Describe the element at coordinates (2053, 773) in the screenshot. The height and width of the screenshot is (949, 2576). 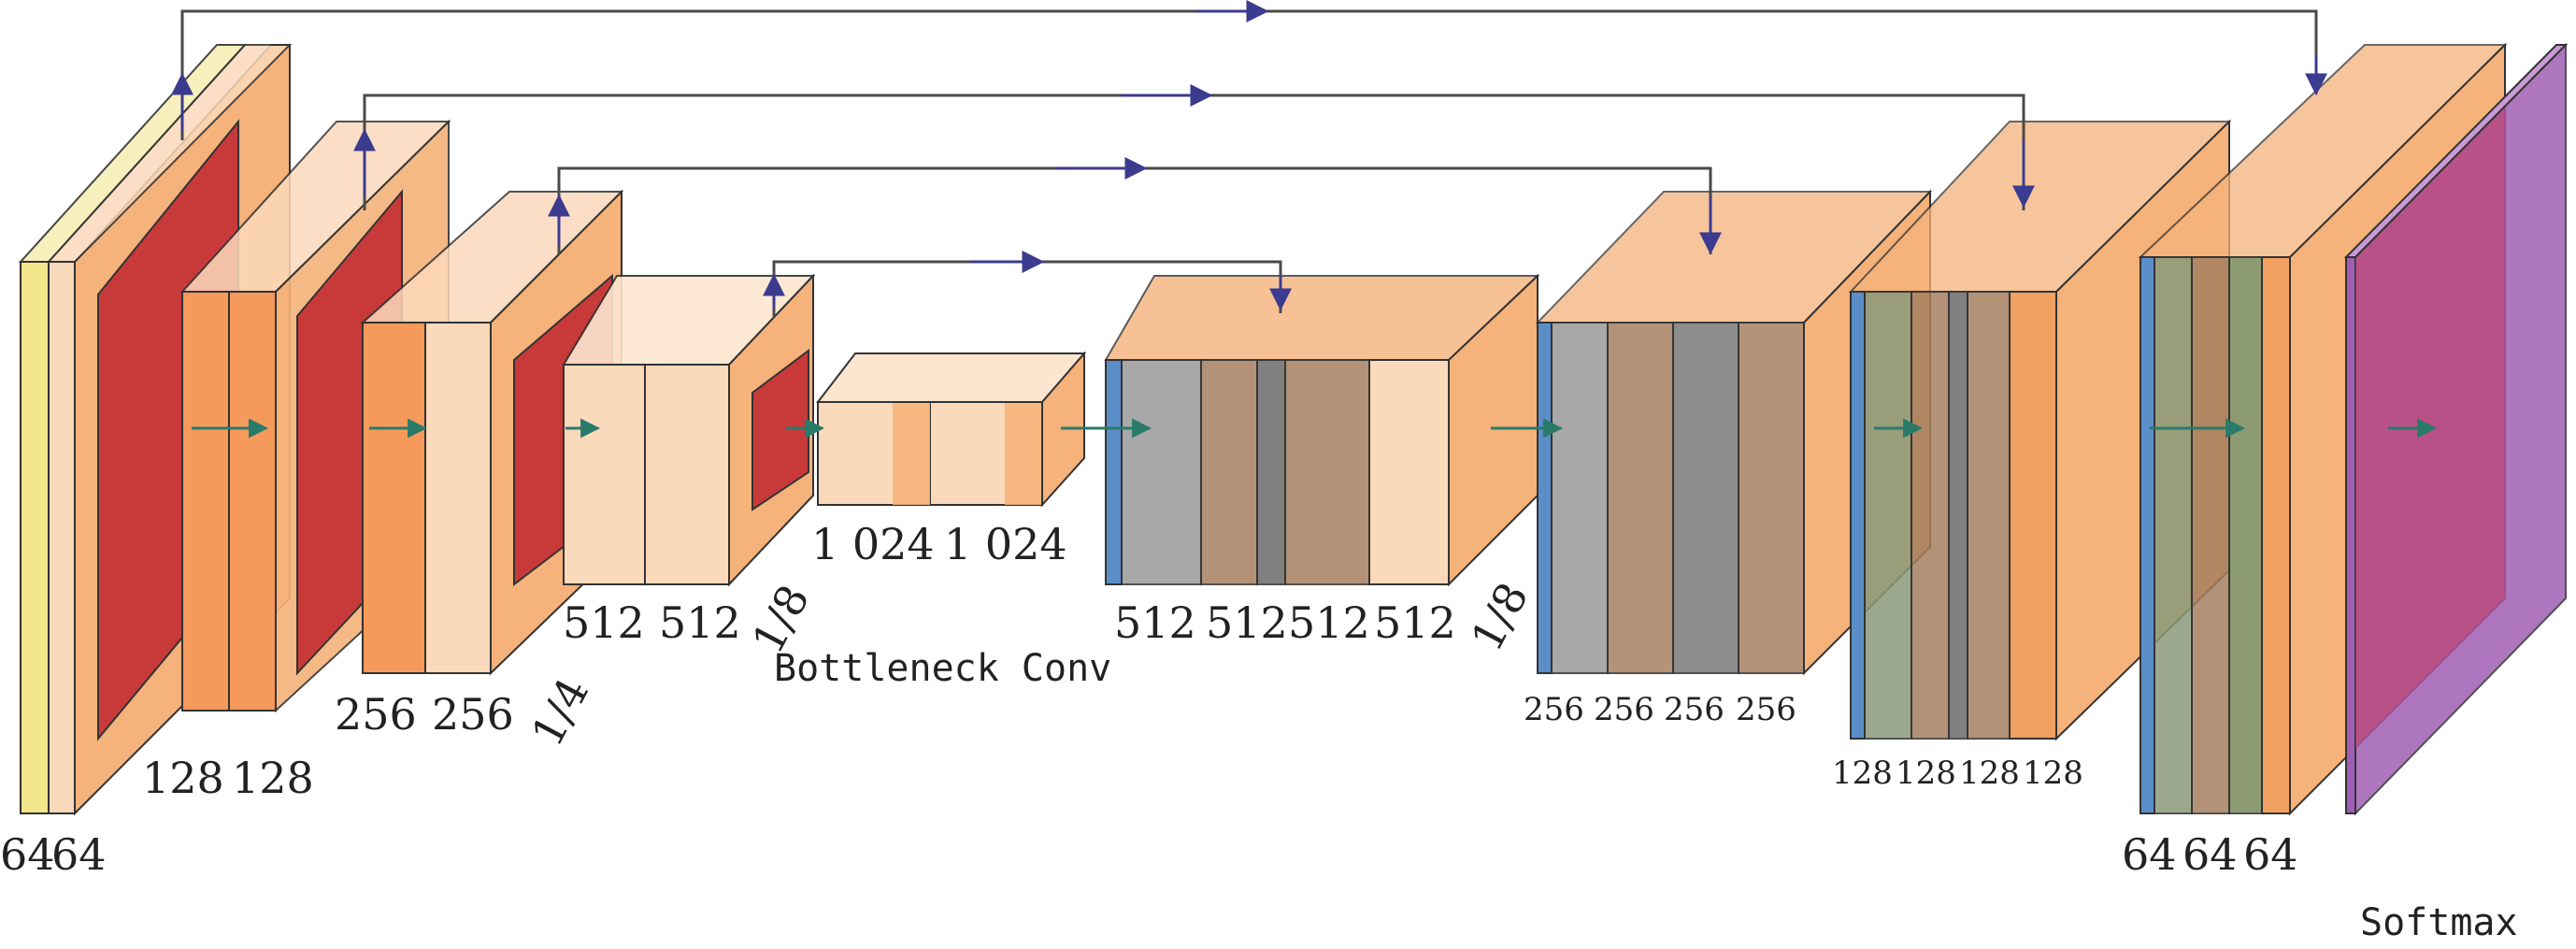
I see `dec2-label-d: 128` at that location.